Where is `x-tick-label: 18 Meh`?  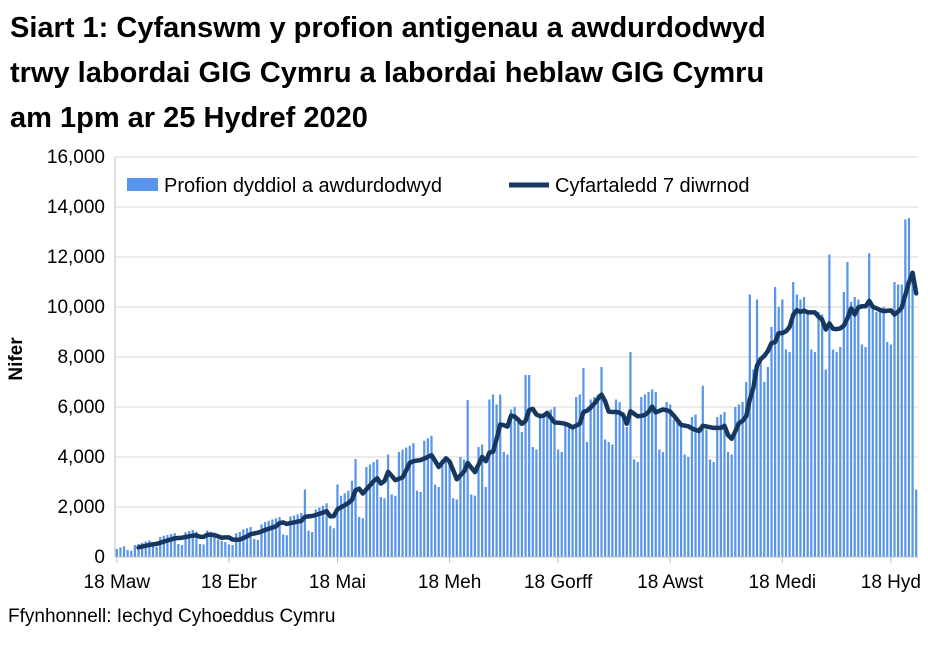 x-tick-label: 18 Meh is located at coordinates (449, 582).